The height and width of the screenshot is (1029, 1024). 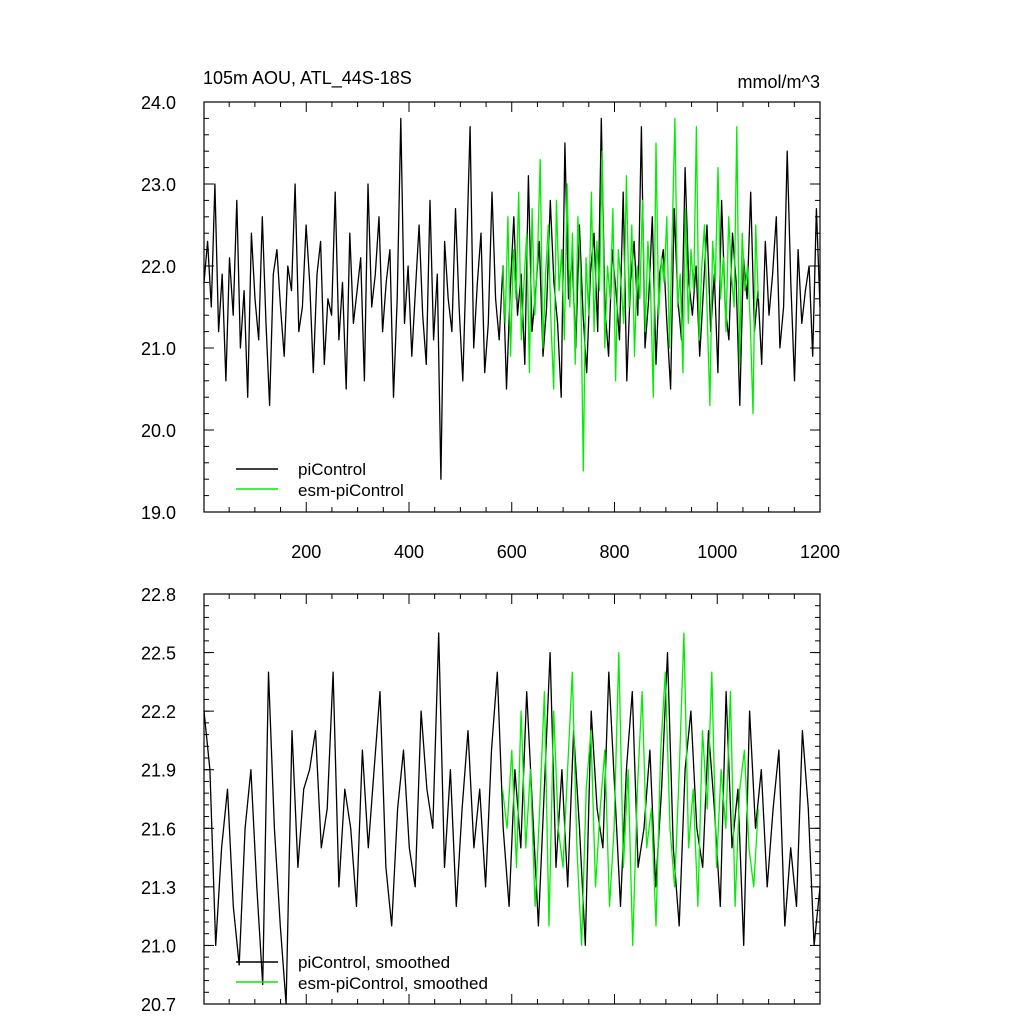 I want to click on series-line-esm-picontrol, so click(x=630, y=294).